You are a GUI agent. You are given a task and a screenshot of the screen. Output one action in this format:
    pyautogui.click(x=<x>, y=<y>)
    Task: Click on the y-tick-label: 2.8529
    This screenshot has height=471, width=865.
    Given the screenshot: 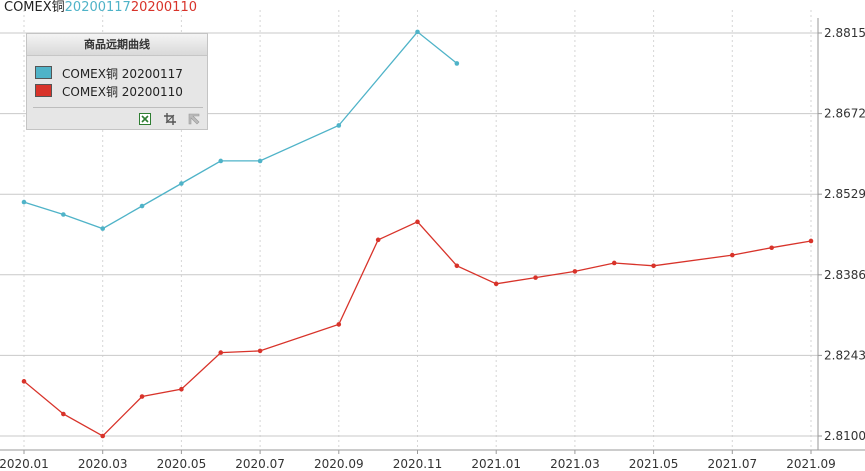 What is the action you would take?
    pyautogui.click(x=844, y=194)
    